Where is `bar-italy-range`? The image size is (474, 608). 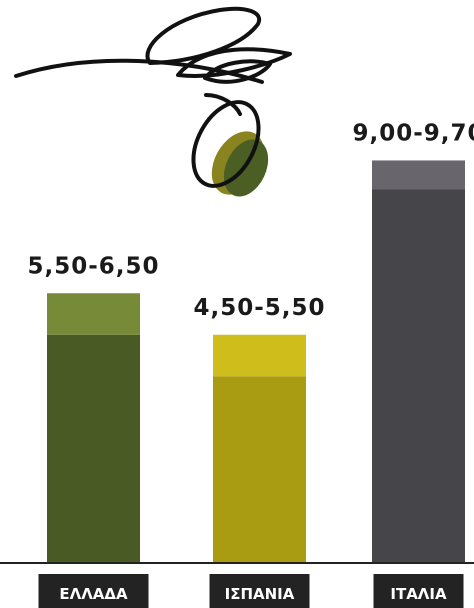
bar-italy-range is located at coordinates (418, 175).